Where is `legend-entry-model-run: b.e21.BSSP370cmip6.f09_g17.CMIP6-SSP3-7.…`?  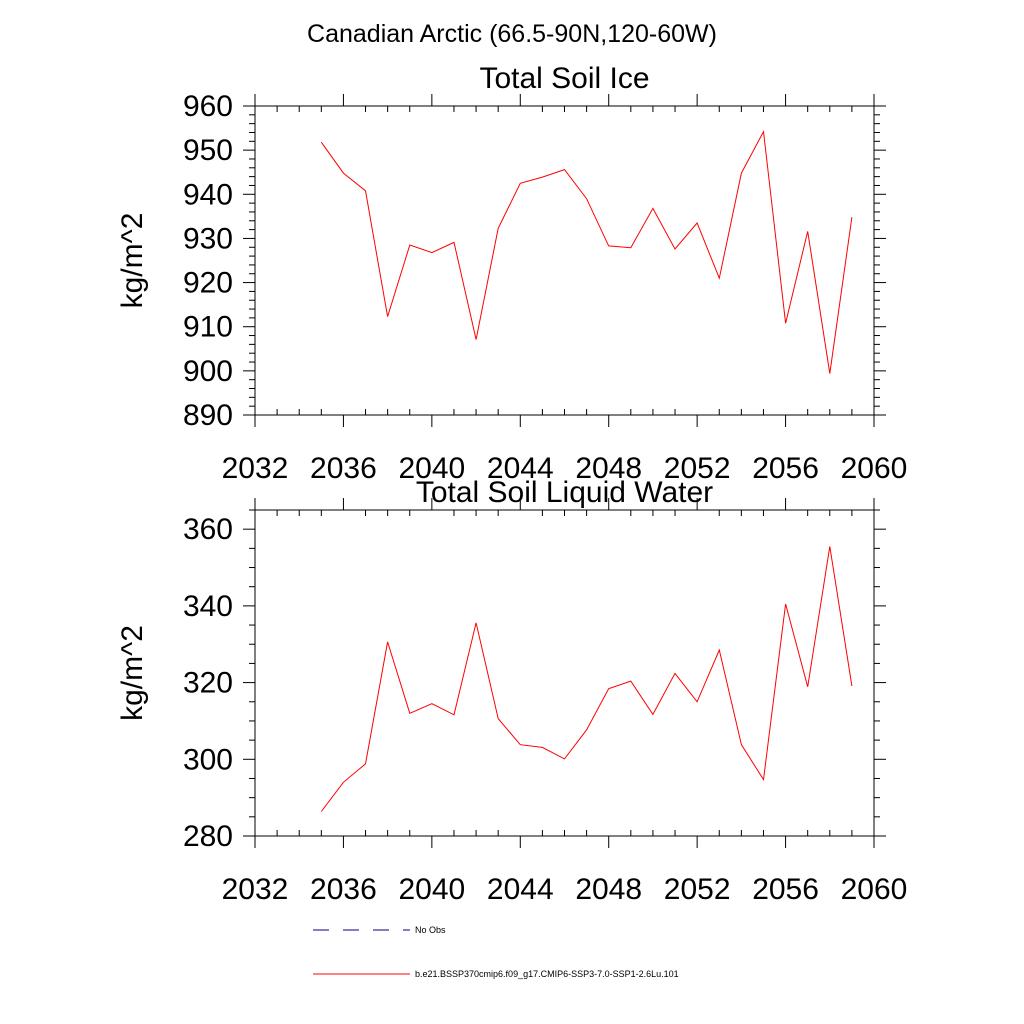 legend-entry-model-run: b.e21.BSSP370cmip6.f09_g17.CMIP6-SSP3-7.… is located at coordinates (496, 974).